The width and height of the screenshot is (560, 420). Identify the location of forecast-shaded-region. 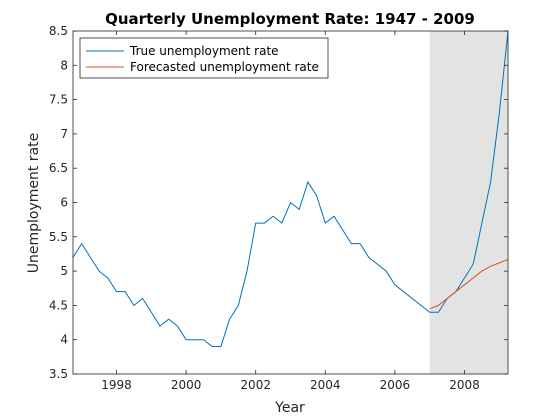
(468, 202).